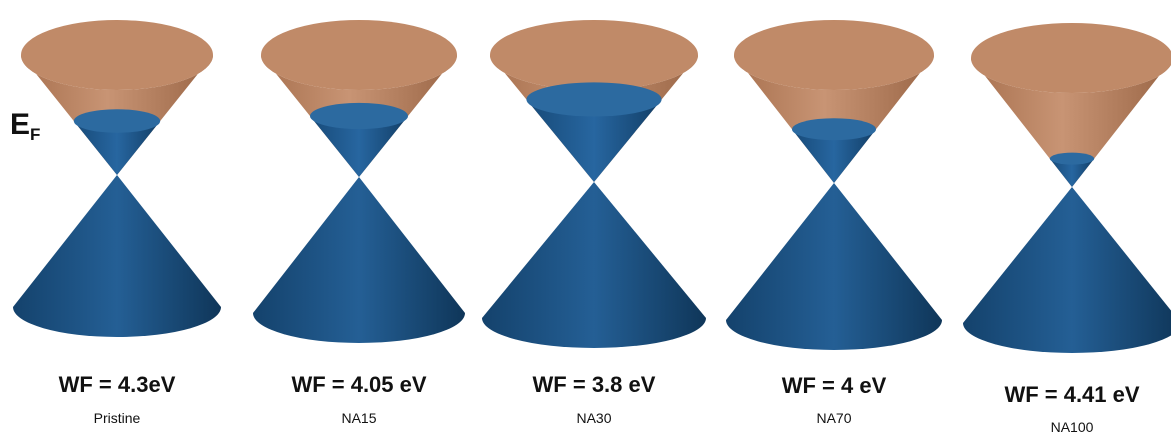 Image resolution: width=1171 pixels, height=440 pixels. What do you see at coordinates (117, 384) in the screenshot?
I see `work-function-pristine: WF = 4.3eV` at bounding box center [117, 384].